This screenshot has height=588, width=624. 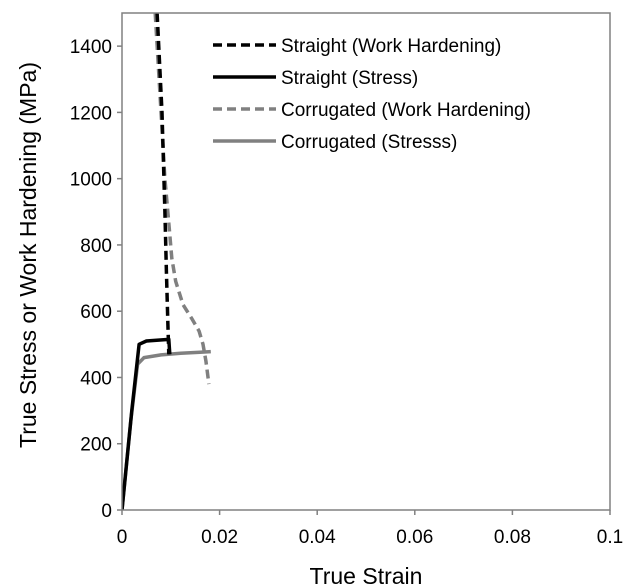 What do you see at coordinates (406, 110) in the screenshot?
I see `legend-label: Corrugated (Work Hardening)` at bounding box center [406, 110].